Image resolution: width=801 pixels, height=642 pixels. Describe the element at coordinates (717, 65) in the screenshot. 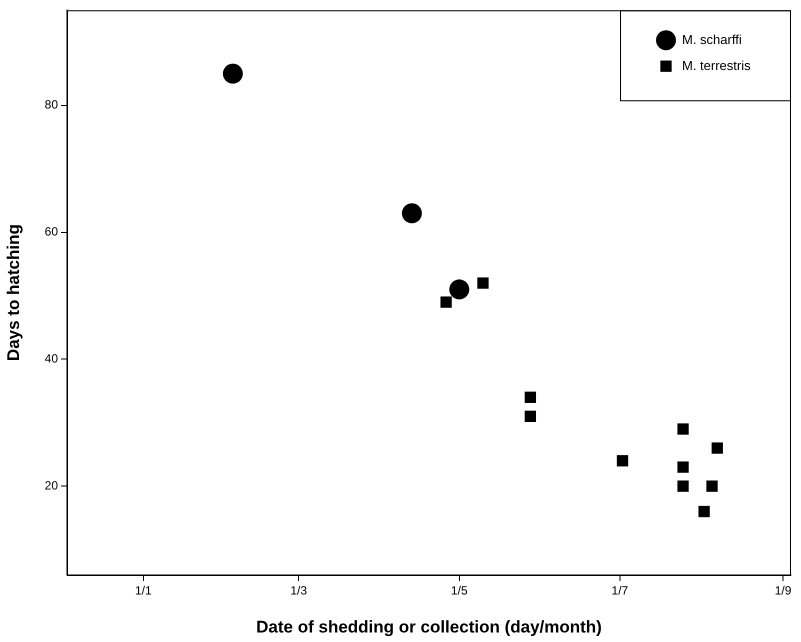

I see `legend-label: M. terrestris` at that location.